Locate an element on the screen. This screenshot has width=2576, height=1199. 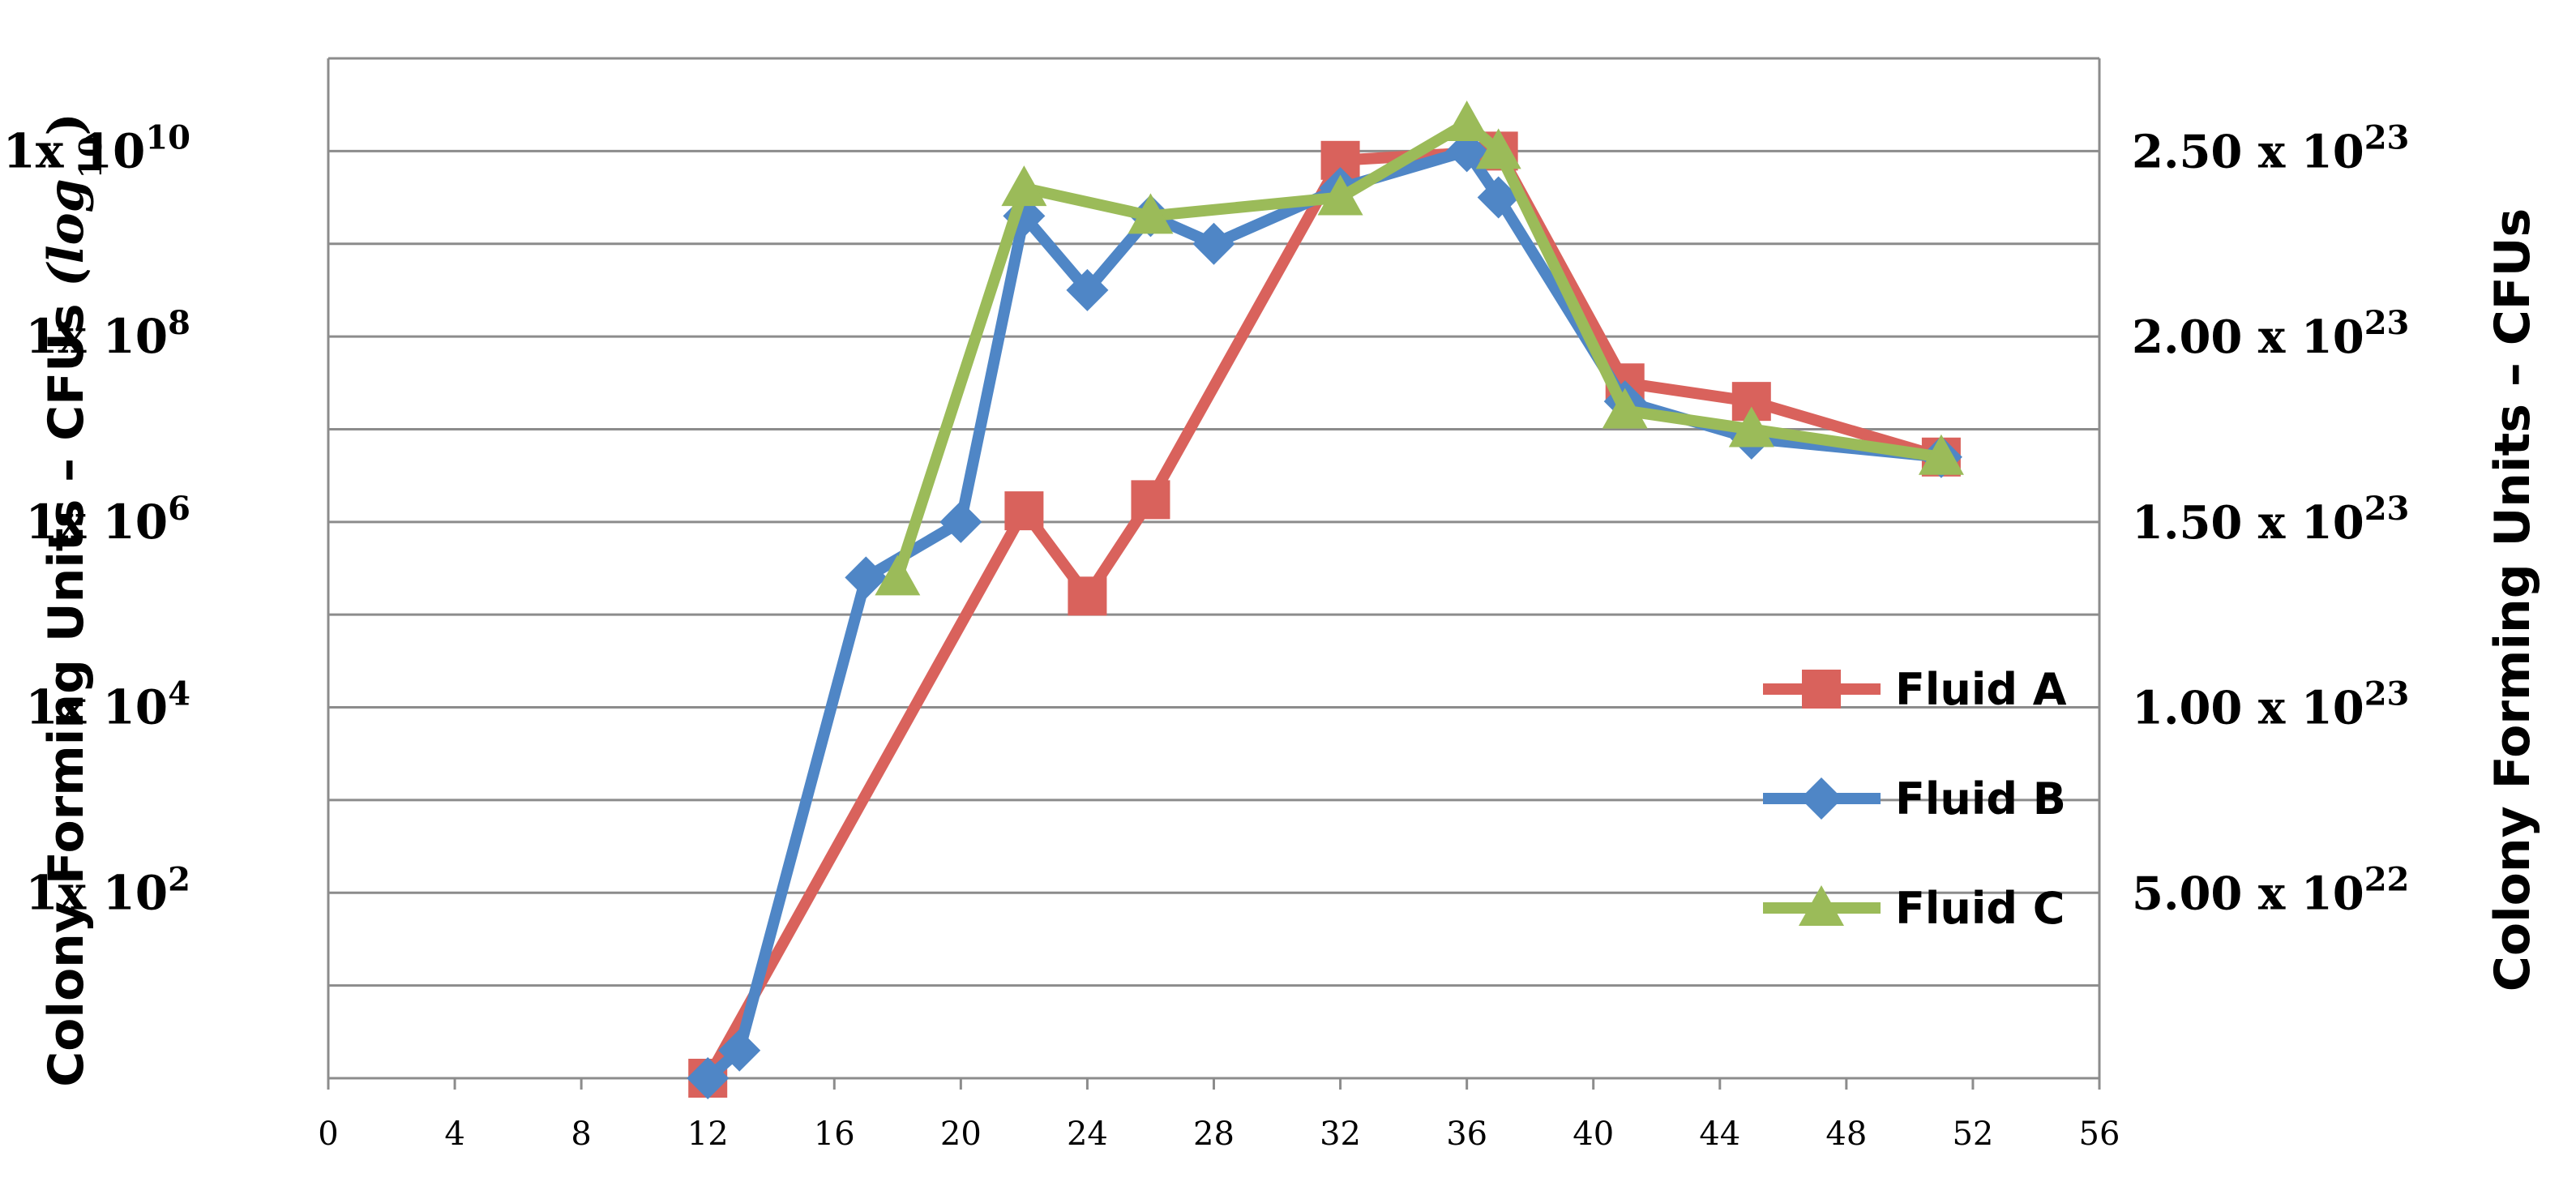
legend-label-fluid-c: Fluid C is located at coordinates (1980, 909).